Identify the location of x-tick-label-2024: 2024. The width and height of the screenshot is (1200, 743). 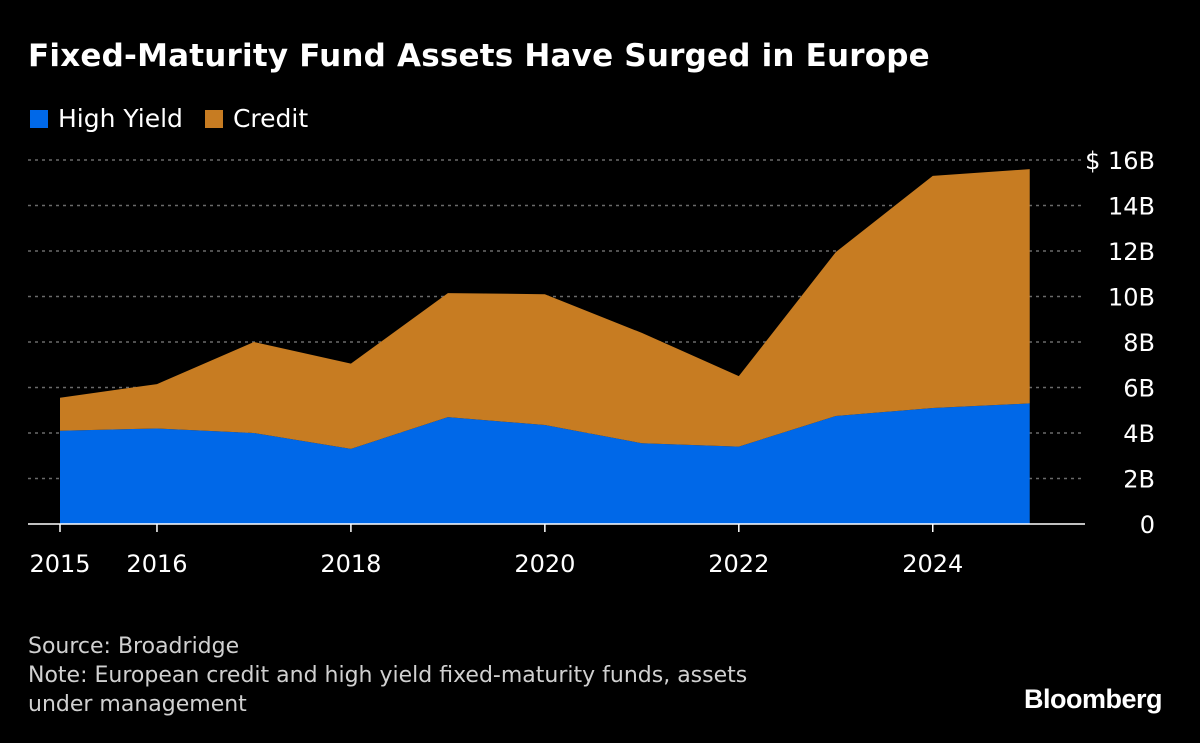
(932, 564).